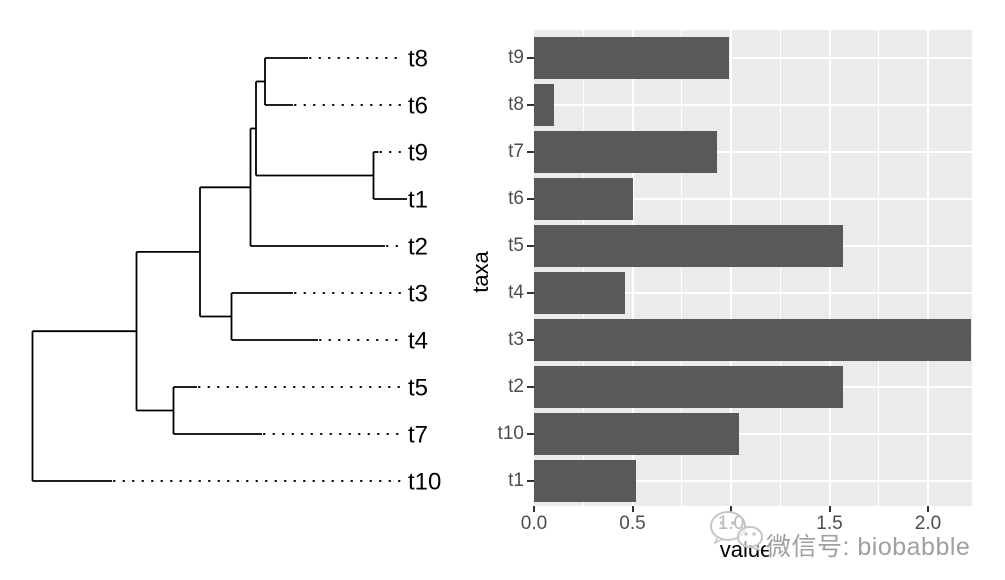 Image resolution: width=1005 pixels, height=580 pixels. I want to click on bar-t6, so click(583, 199).